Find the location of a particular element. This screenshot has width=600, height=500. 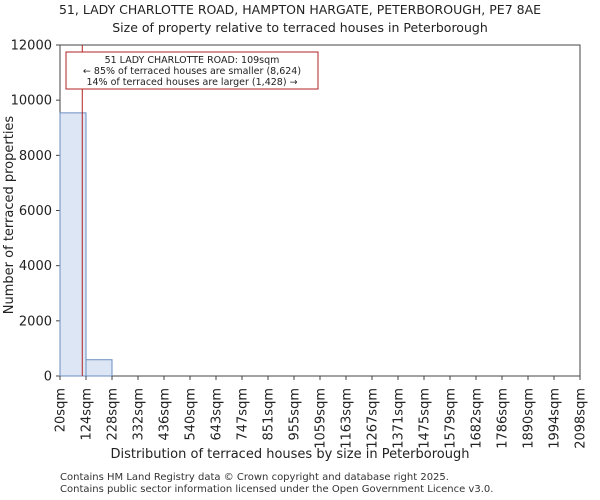

y-tick-label: 12000 is located at coordinates (31, 46).